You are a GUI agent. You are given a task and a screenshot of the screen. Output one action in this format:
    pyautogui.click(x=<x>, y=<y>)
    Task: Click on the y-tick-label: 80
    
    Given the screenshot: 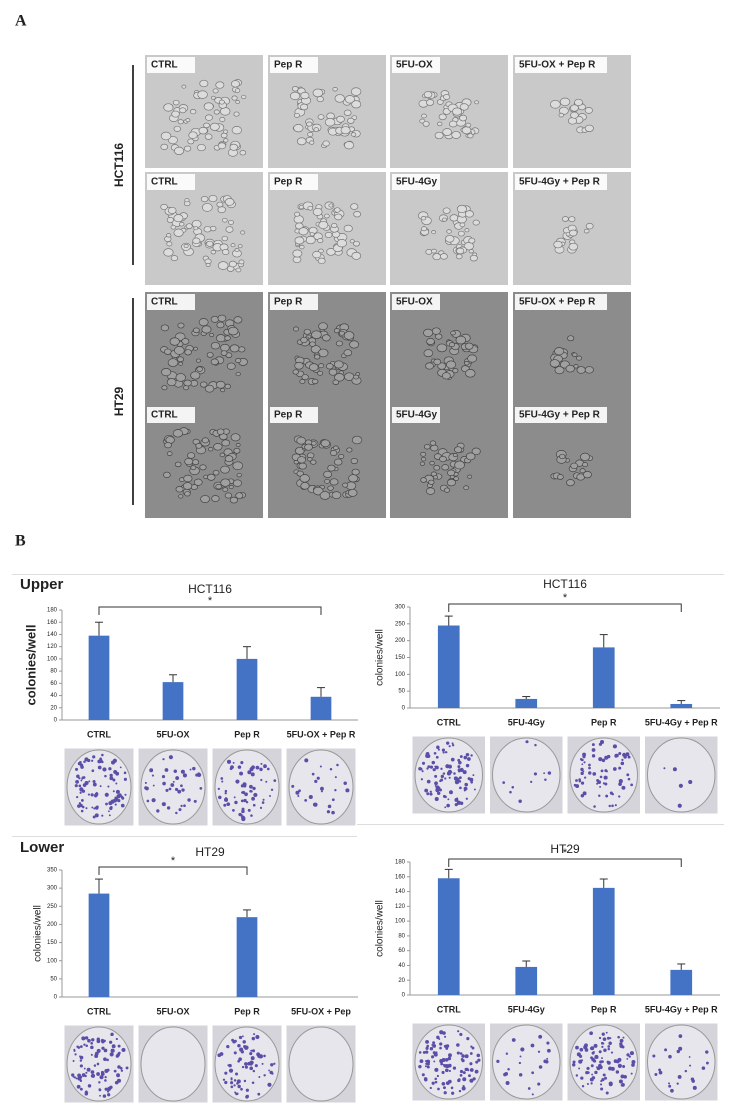 What is the action you would take?
    pyautogui.click(x=53, y=672)
    